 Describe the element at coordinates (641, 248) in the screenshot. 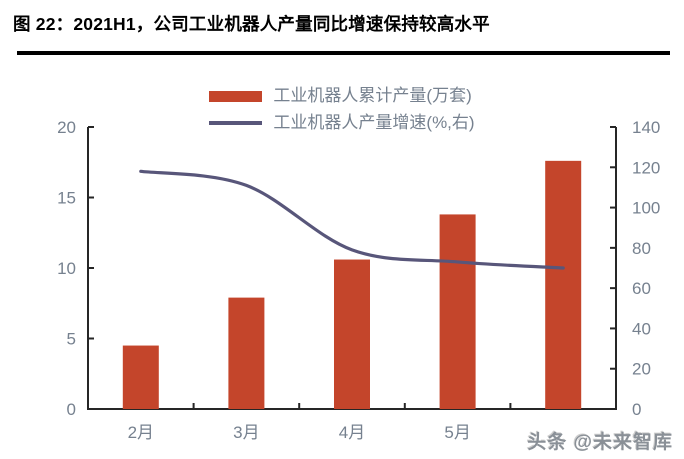

I see `right-axis-tick-label: 80` at that location.